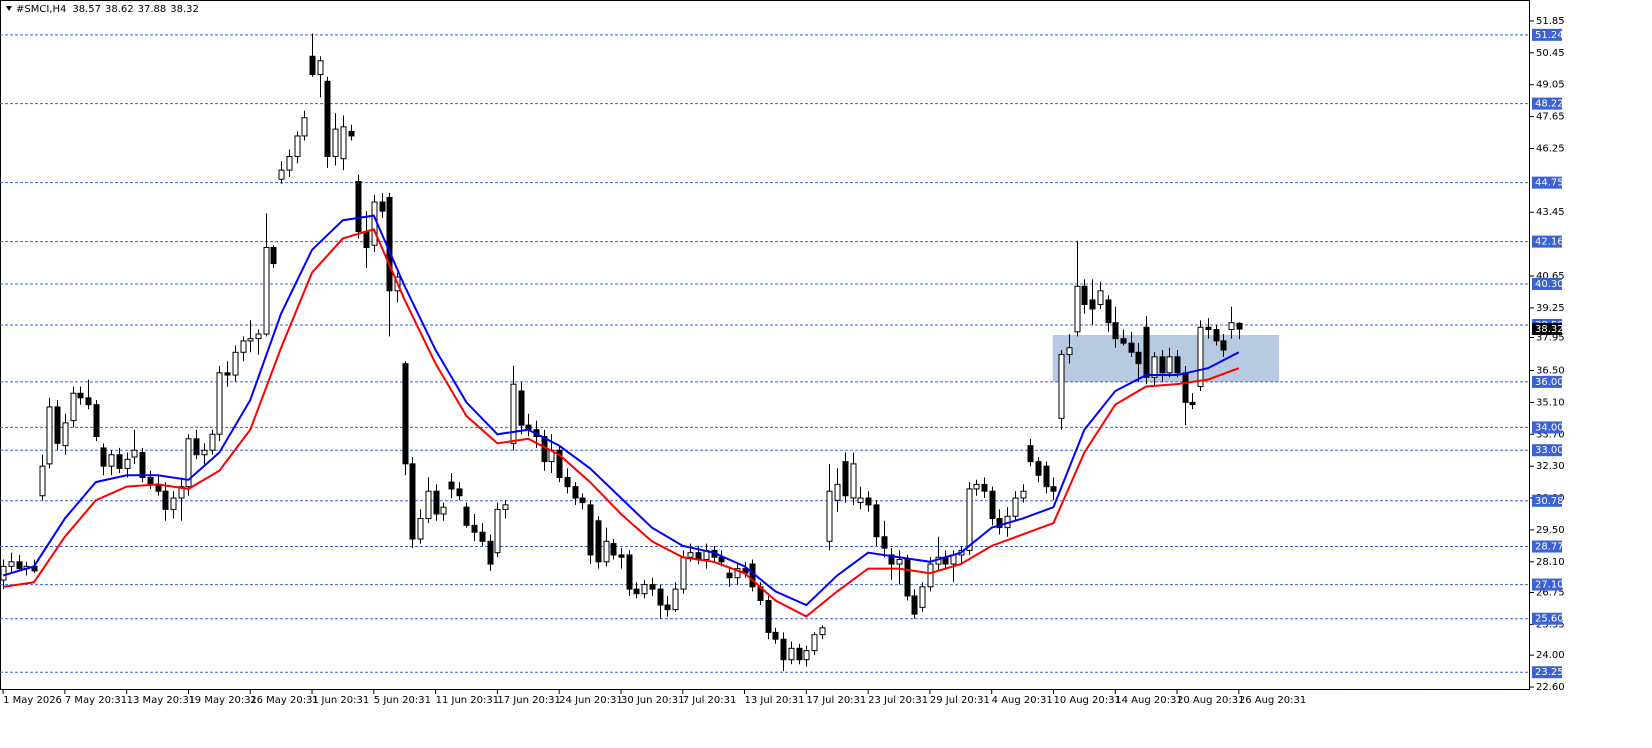  Describe the element at coordinates (710, 700) in the screenshot. I see `x-tick-label: 7 Jul 20:31` at that location.